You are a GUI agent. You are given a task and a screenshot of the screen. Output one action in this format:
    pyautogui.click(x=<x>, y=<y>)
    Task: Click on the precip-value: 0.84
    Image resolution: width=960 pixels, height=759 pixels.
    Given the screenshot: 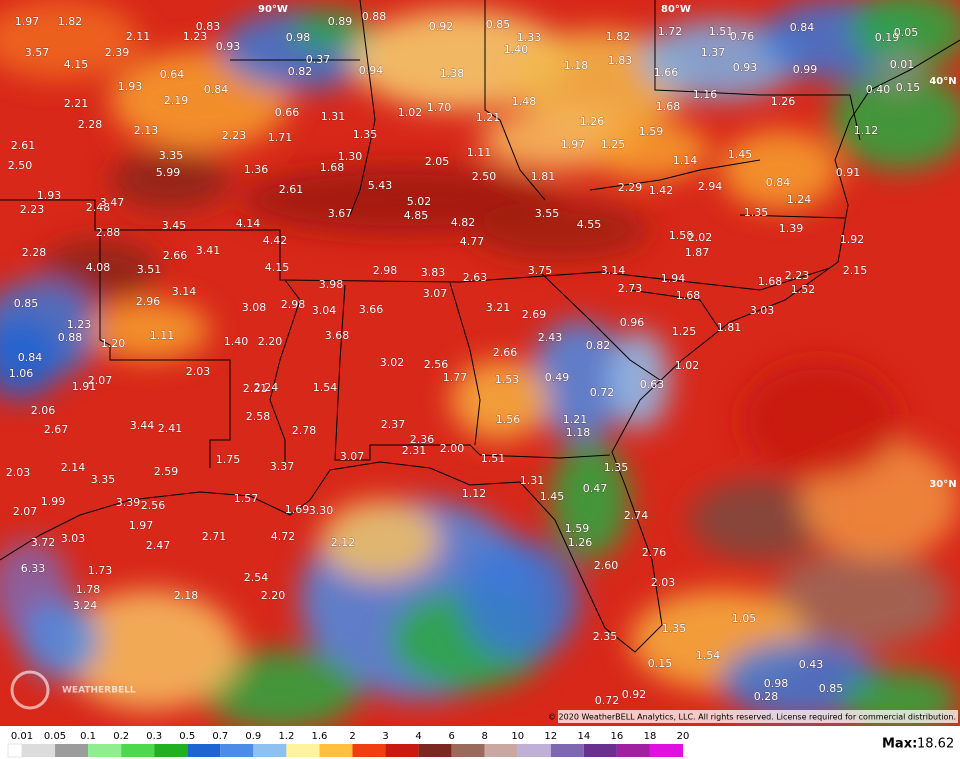 What is the action you would take?
    pyautogui.click(x=802, y=27)
    